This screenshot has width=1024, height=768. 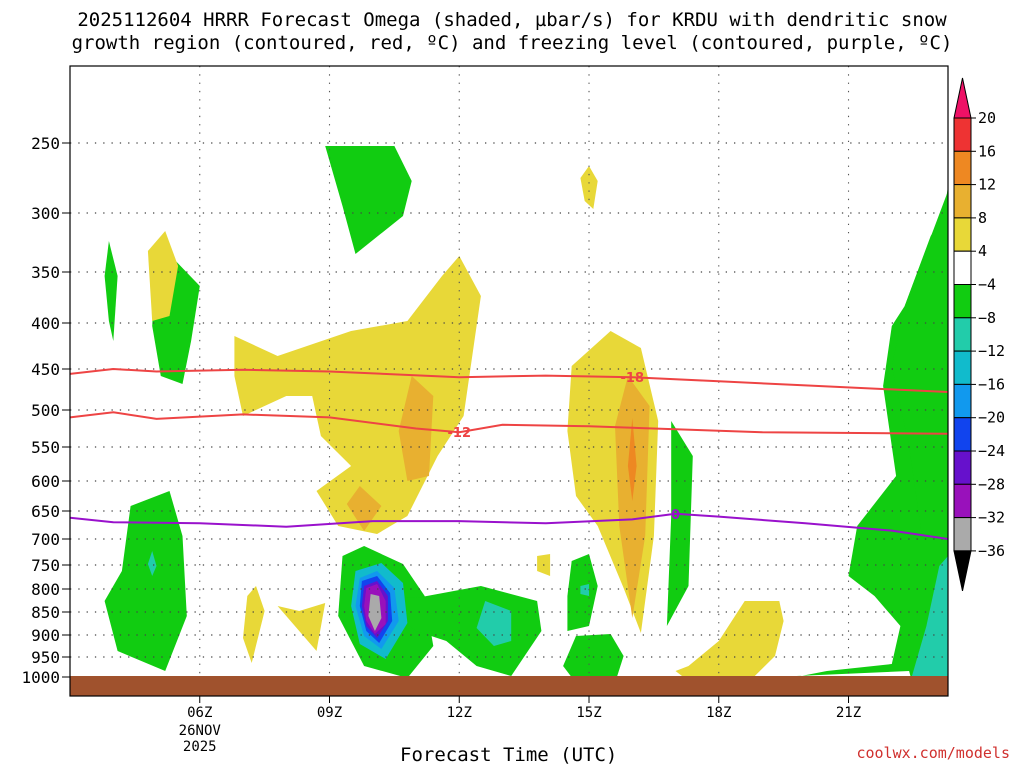 I want to click on y-tick-label: 600, so click(x=45, y=481).